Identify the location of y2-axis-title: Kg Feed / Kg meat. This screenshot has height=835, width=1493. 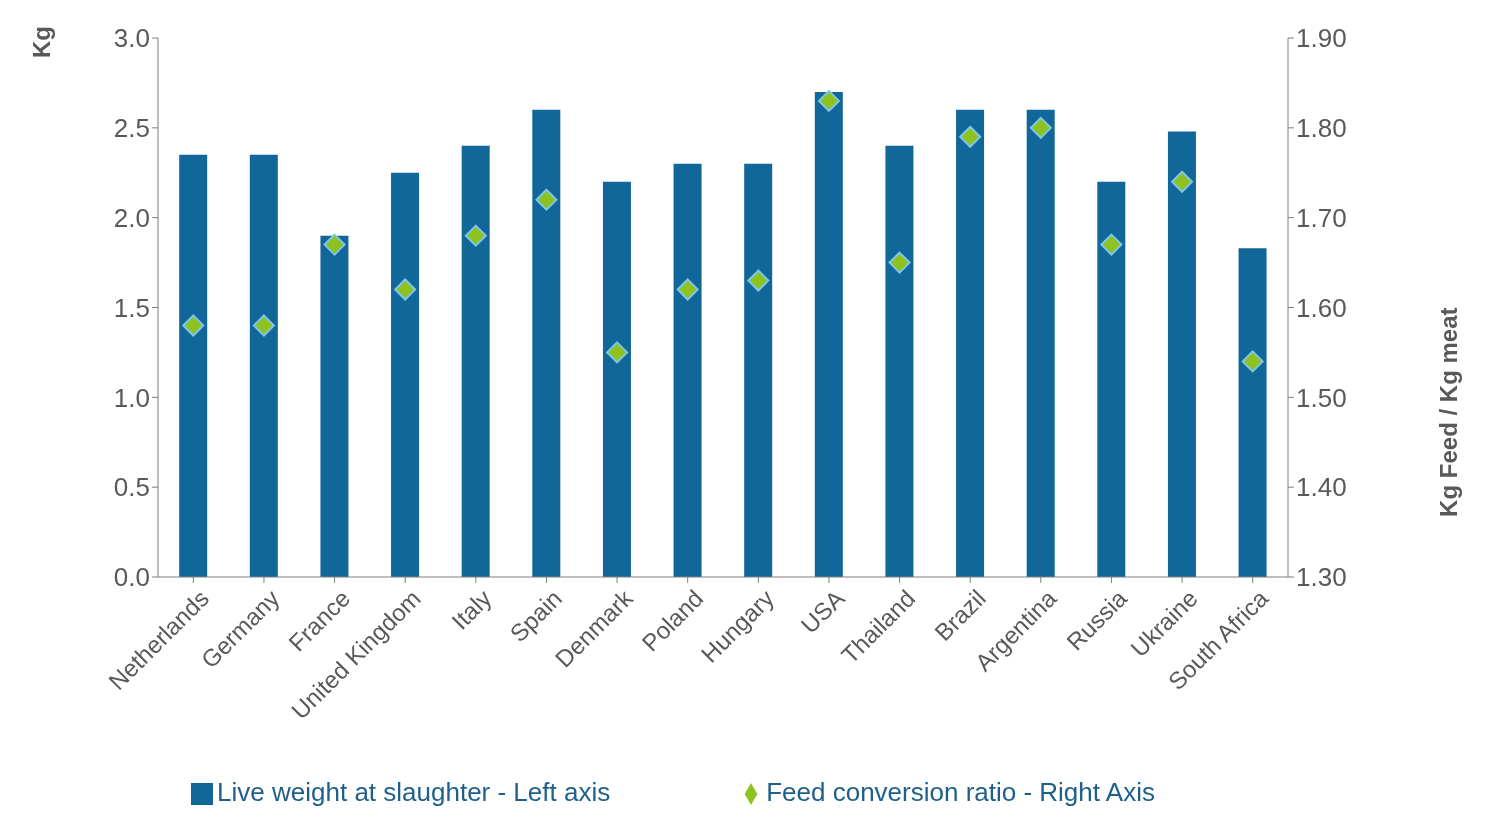
(1448, 412).